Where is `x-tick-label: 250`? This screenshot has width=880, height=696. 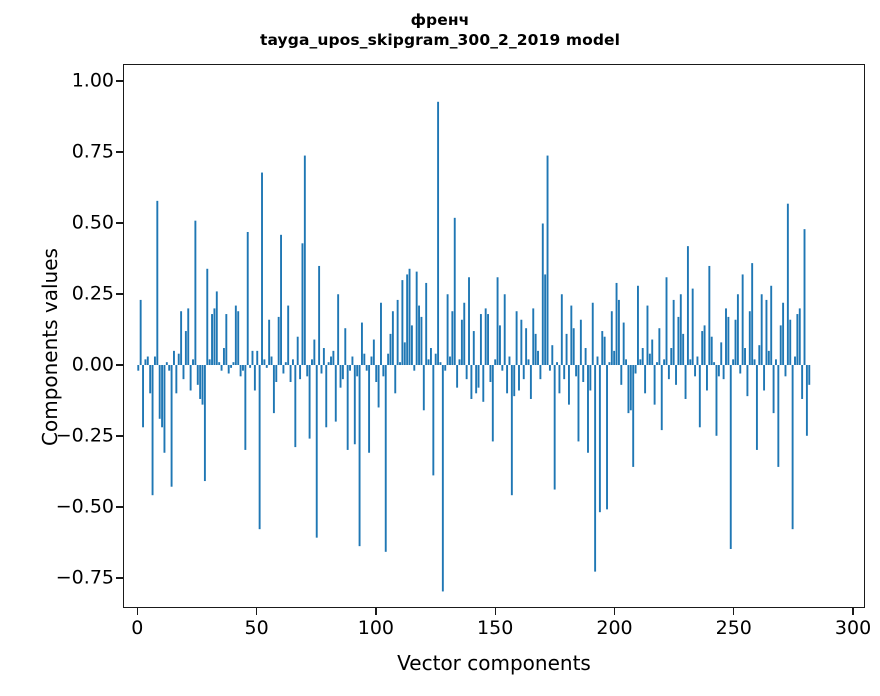 x-tick-label: 250 is located at coordinates (733, 628).